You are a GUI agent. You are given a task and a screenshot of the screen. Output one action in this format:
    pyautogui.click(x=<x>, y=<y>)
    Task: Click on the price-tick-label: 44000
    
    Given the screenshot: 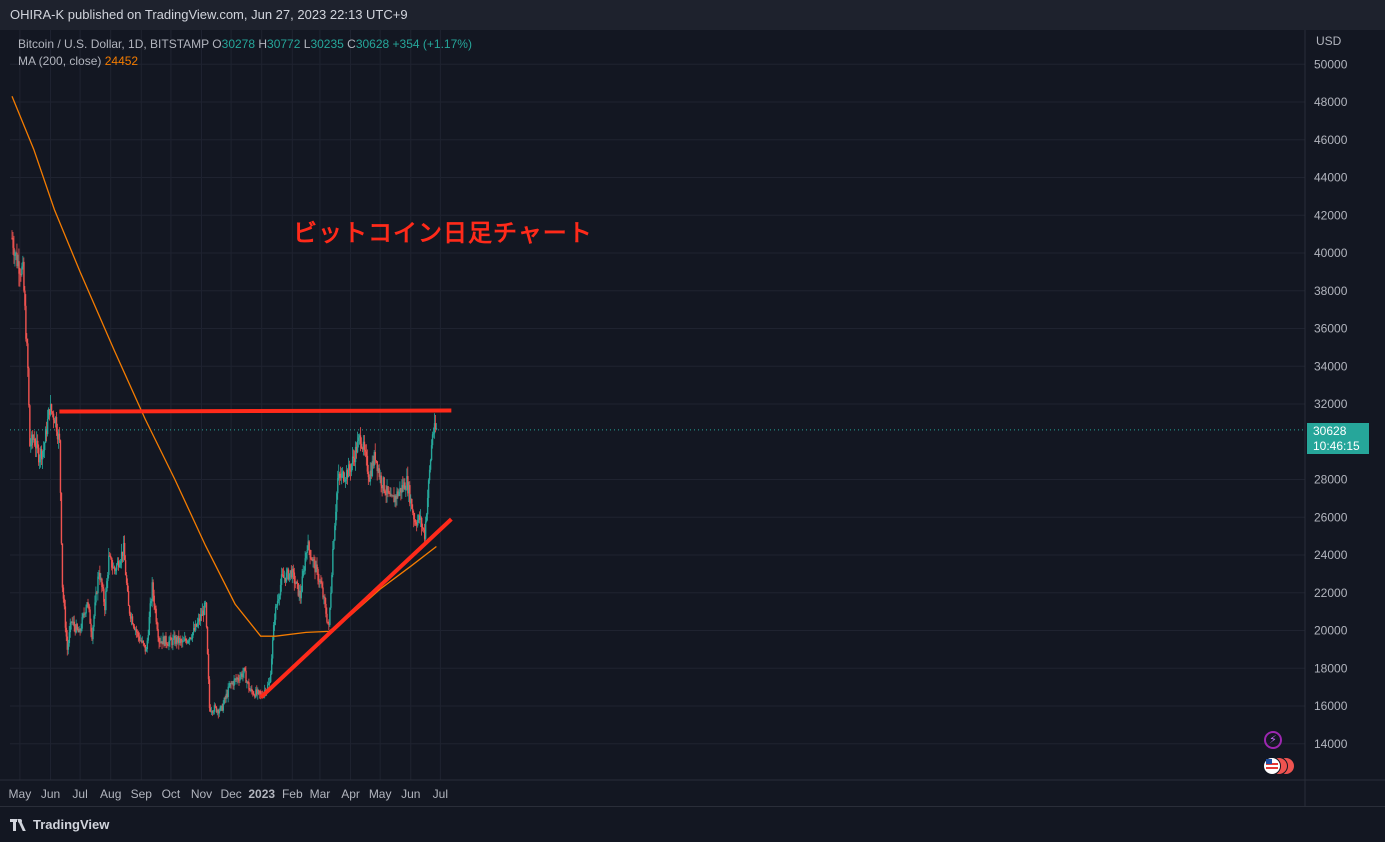 What is the action you would take?
    pyautogui.click(x=1331, y=178)
    